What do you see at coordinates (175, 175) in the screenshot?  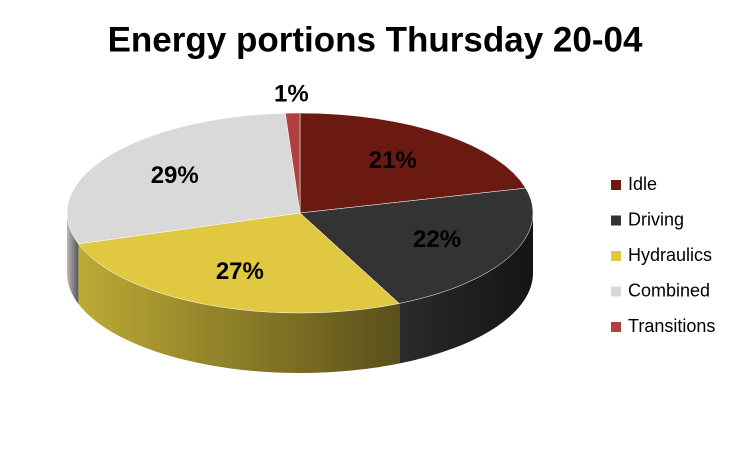 I see `data-label: 29%` at bounding box center [175, 175].